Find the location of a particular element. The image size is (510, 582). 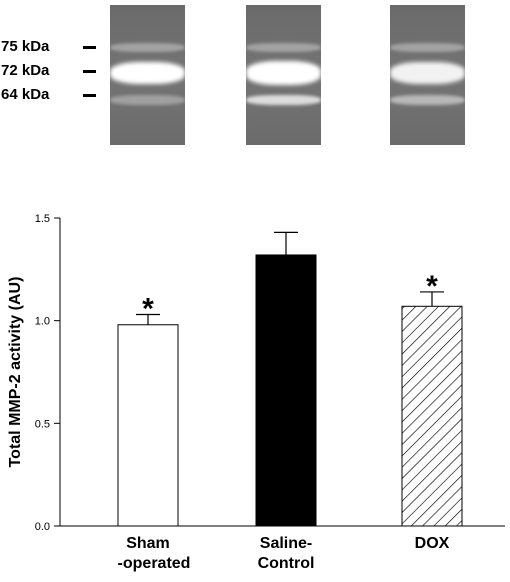

gel-lane-dox is located at coordinates (427, 75).